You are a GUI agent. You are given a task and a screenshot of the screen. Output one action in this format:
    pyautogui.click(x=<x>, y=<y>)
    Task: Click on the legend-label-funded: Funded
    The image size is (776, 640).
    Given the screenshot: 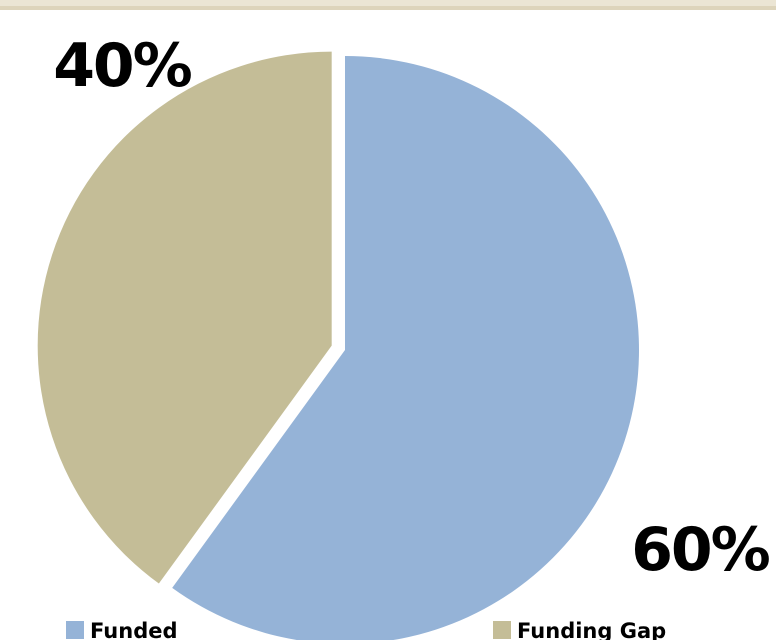 What is the action you would take?
    pyautogui.click(x=134, y=629)
    